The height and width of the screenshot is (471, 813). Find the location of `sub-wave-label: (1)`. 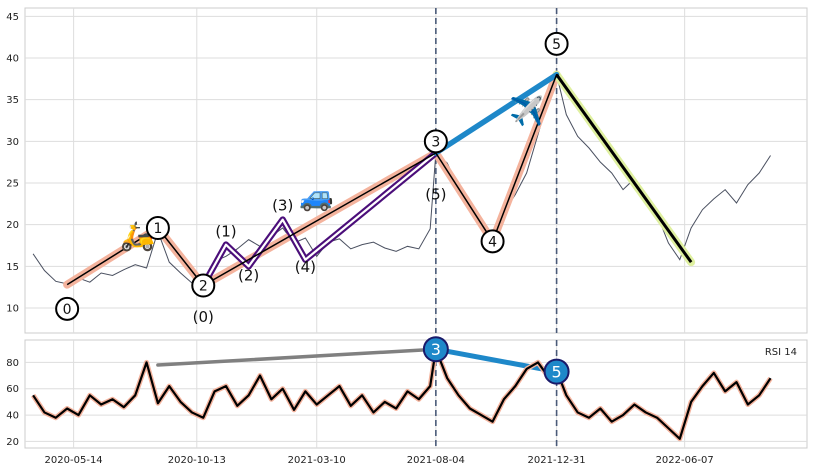

sub-wave-label: (1) is located at coordinates (225, 231).